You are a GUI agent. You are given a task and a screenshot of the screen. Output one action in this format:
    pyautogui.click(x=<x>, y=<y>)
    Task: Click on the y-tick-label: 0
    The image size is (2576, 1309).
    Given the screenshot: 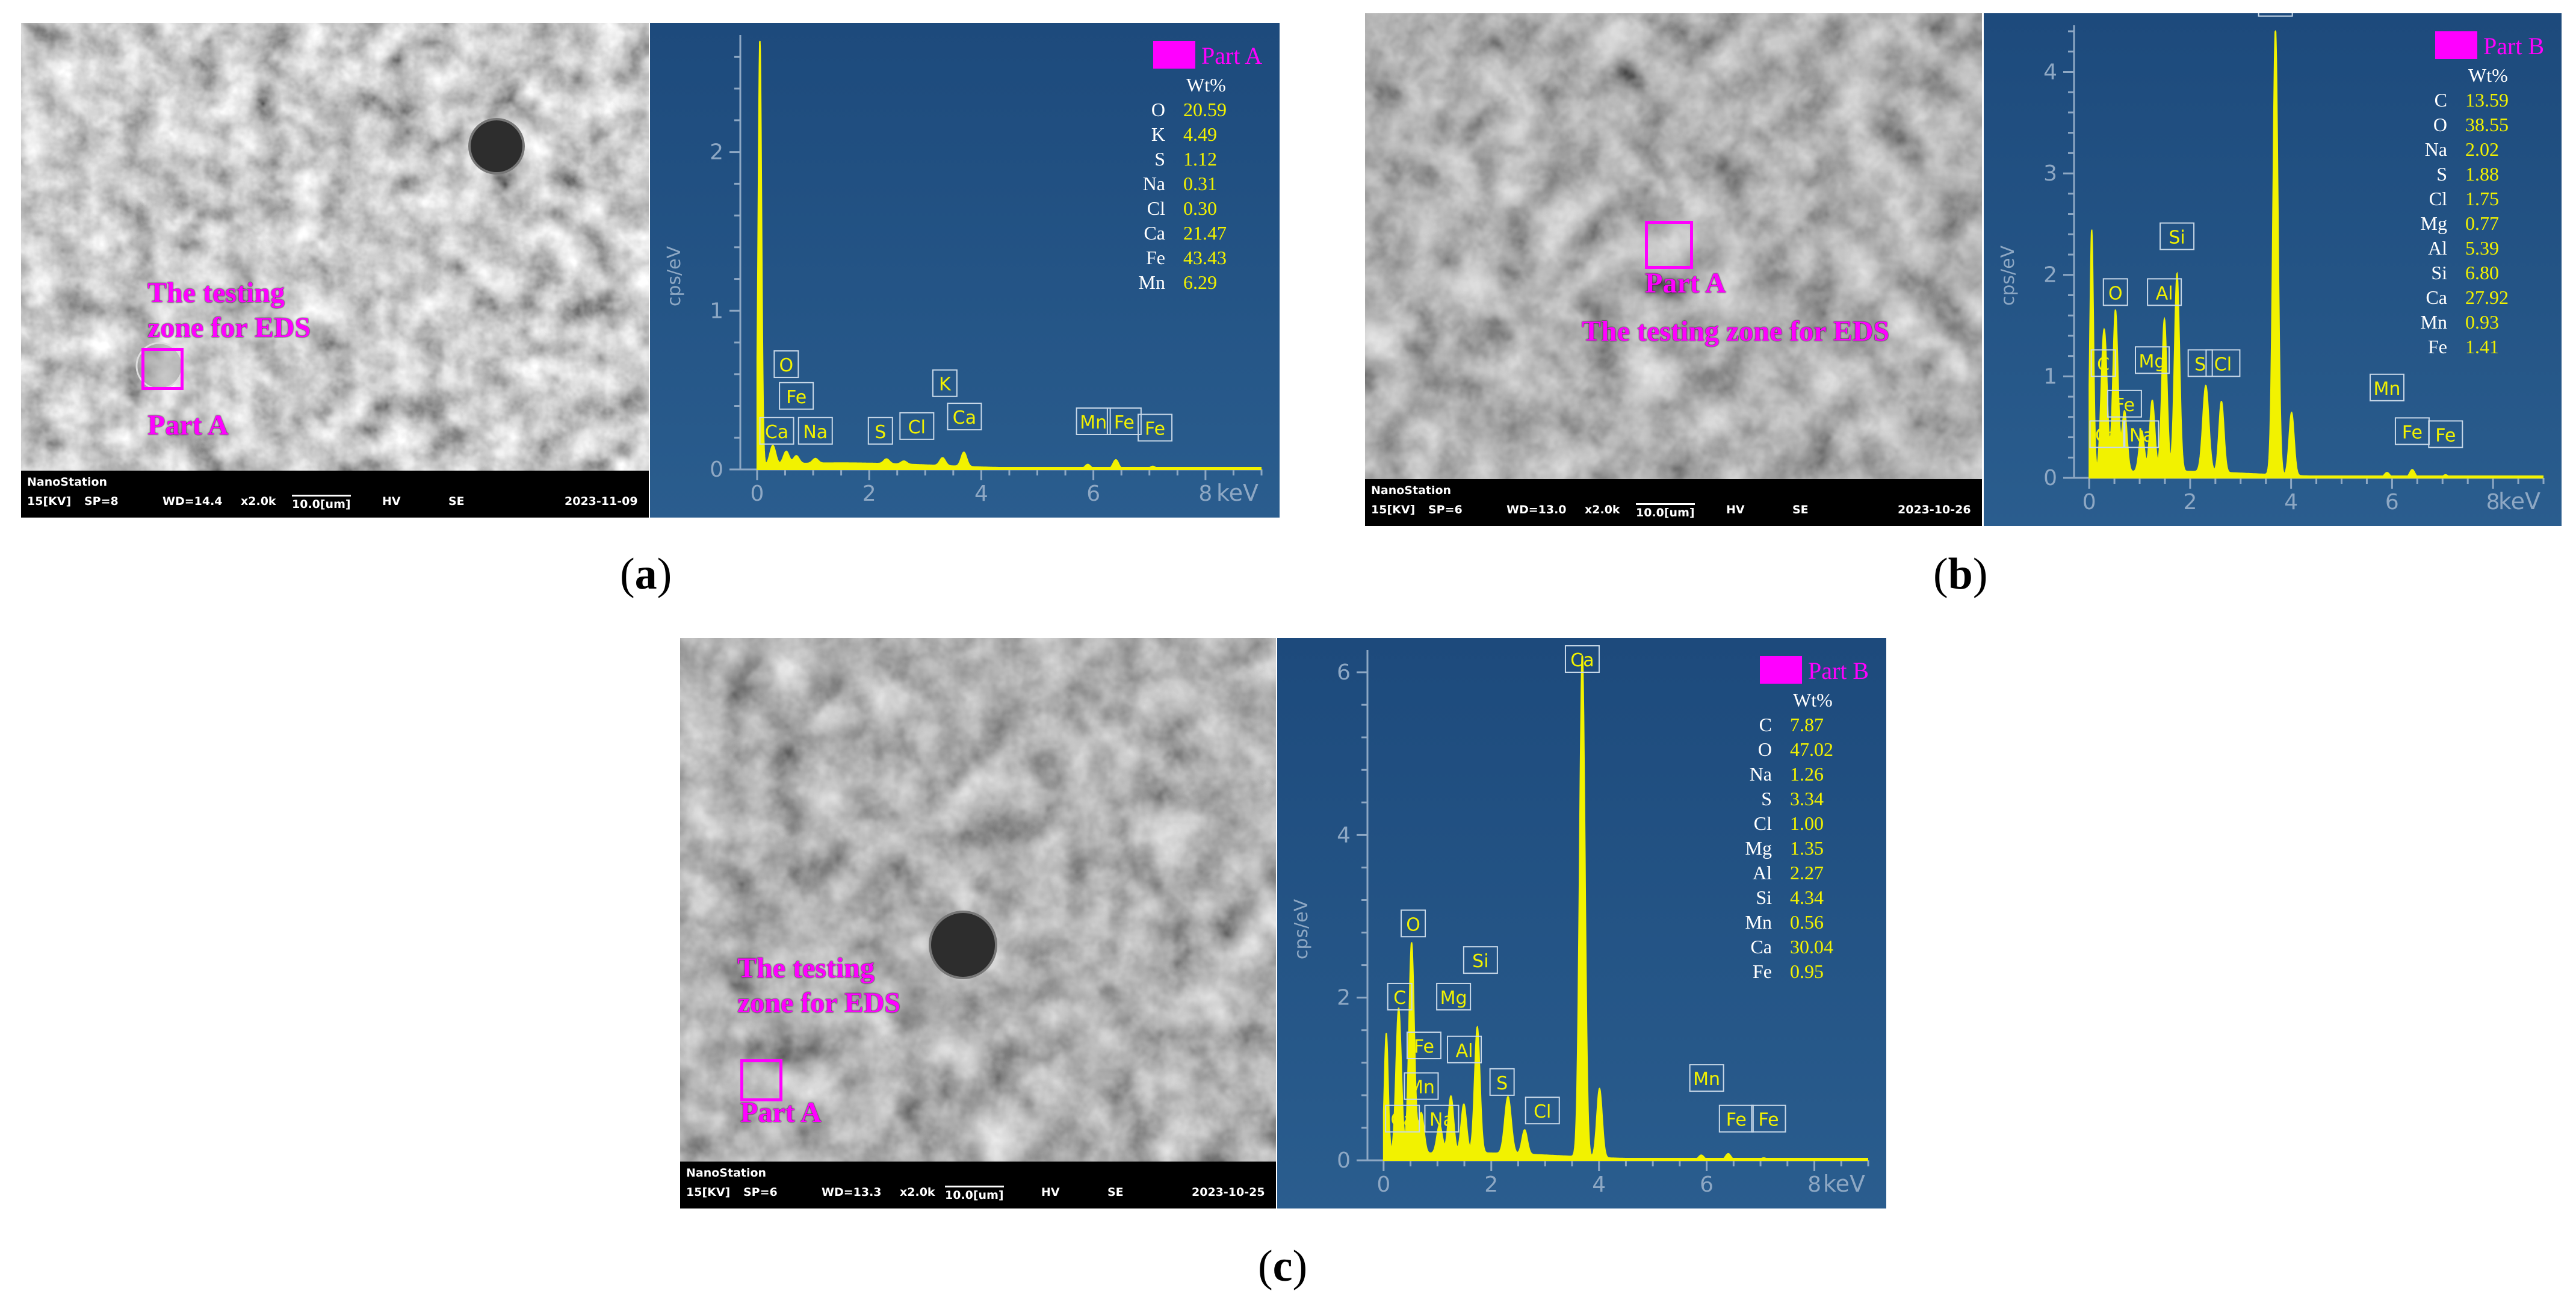 What is the action you would take?
    pyautogui.click(x=717, y=469)
    